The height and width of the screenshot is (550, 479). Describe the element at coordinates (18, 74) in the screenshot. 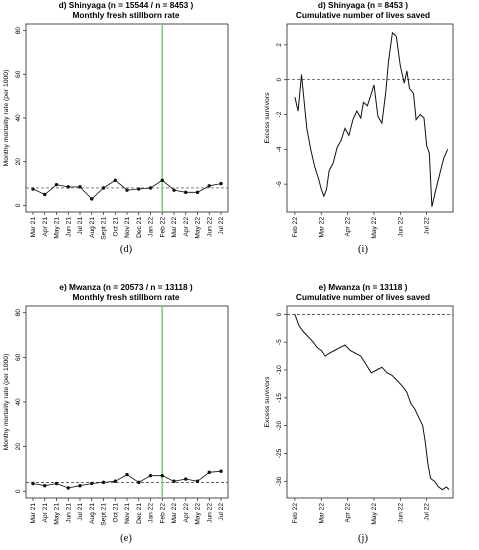

I see `panel-d-ytick-label: 60` at that location.